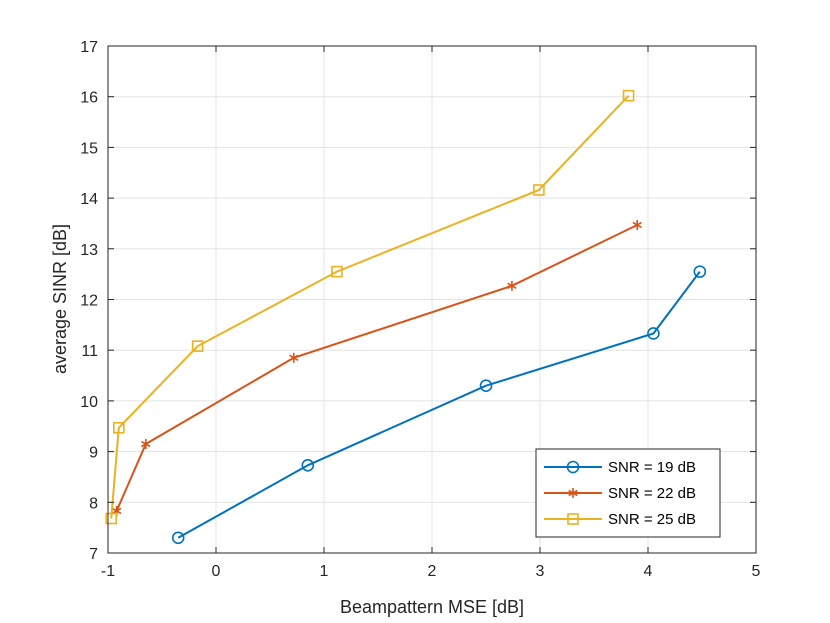  Describe the element at coordinates (89, 98) in the screenshot. I see `y-tick-label: 16` at that location.